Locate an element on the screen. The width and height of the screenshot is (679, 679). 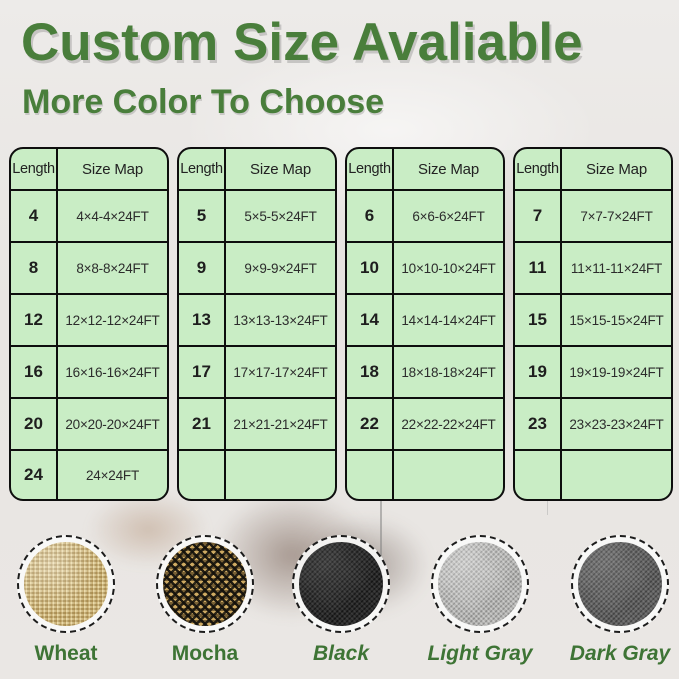
background-thread-line is located at coordinates (381, 542).